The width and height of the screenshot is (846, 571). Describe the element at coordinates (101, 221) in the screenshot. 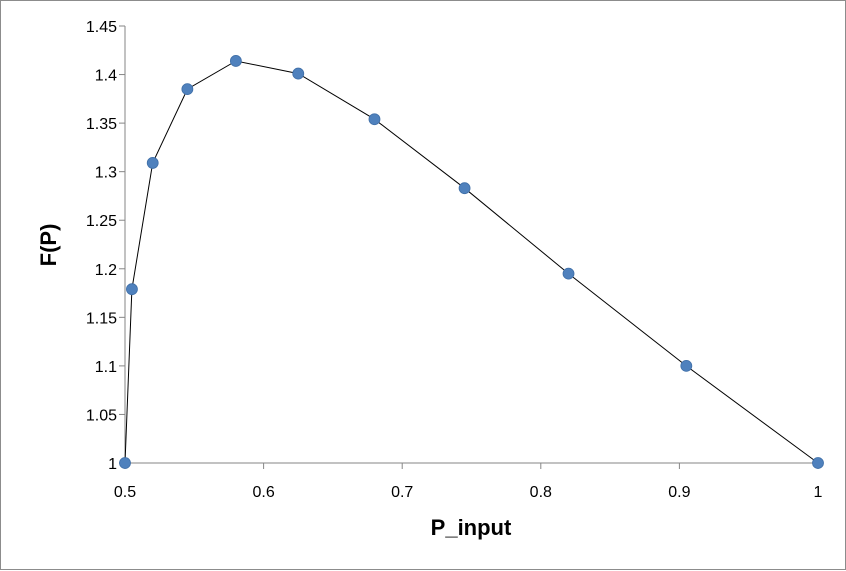

I see `y-tick-label: 1.25` at that location.